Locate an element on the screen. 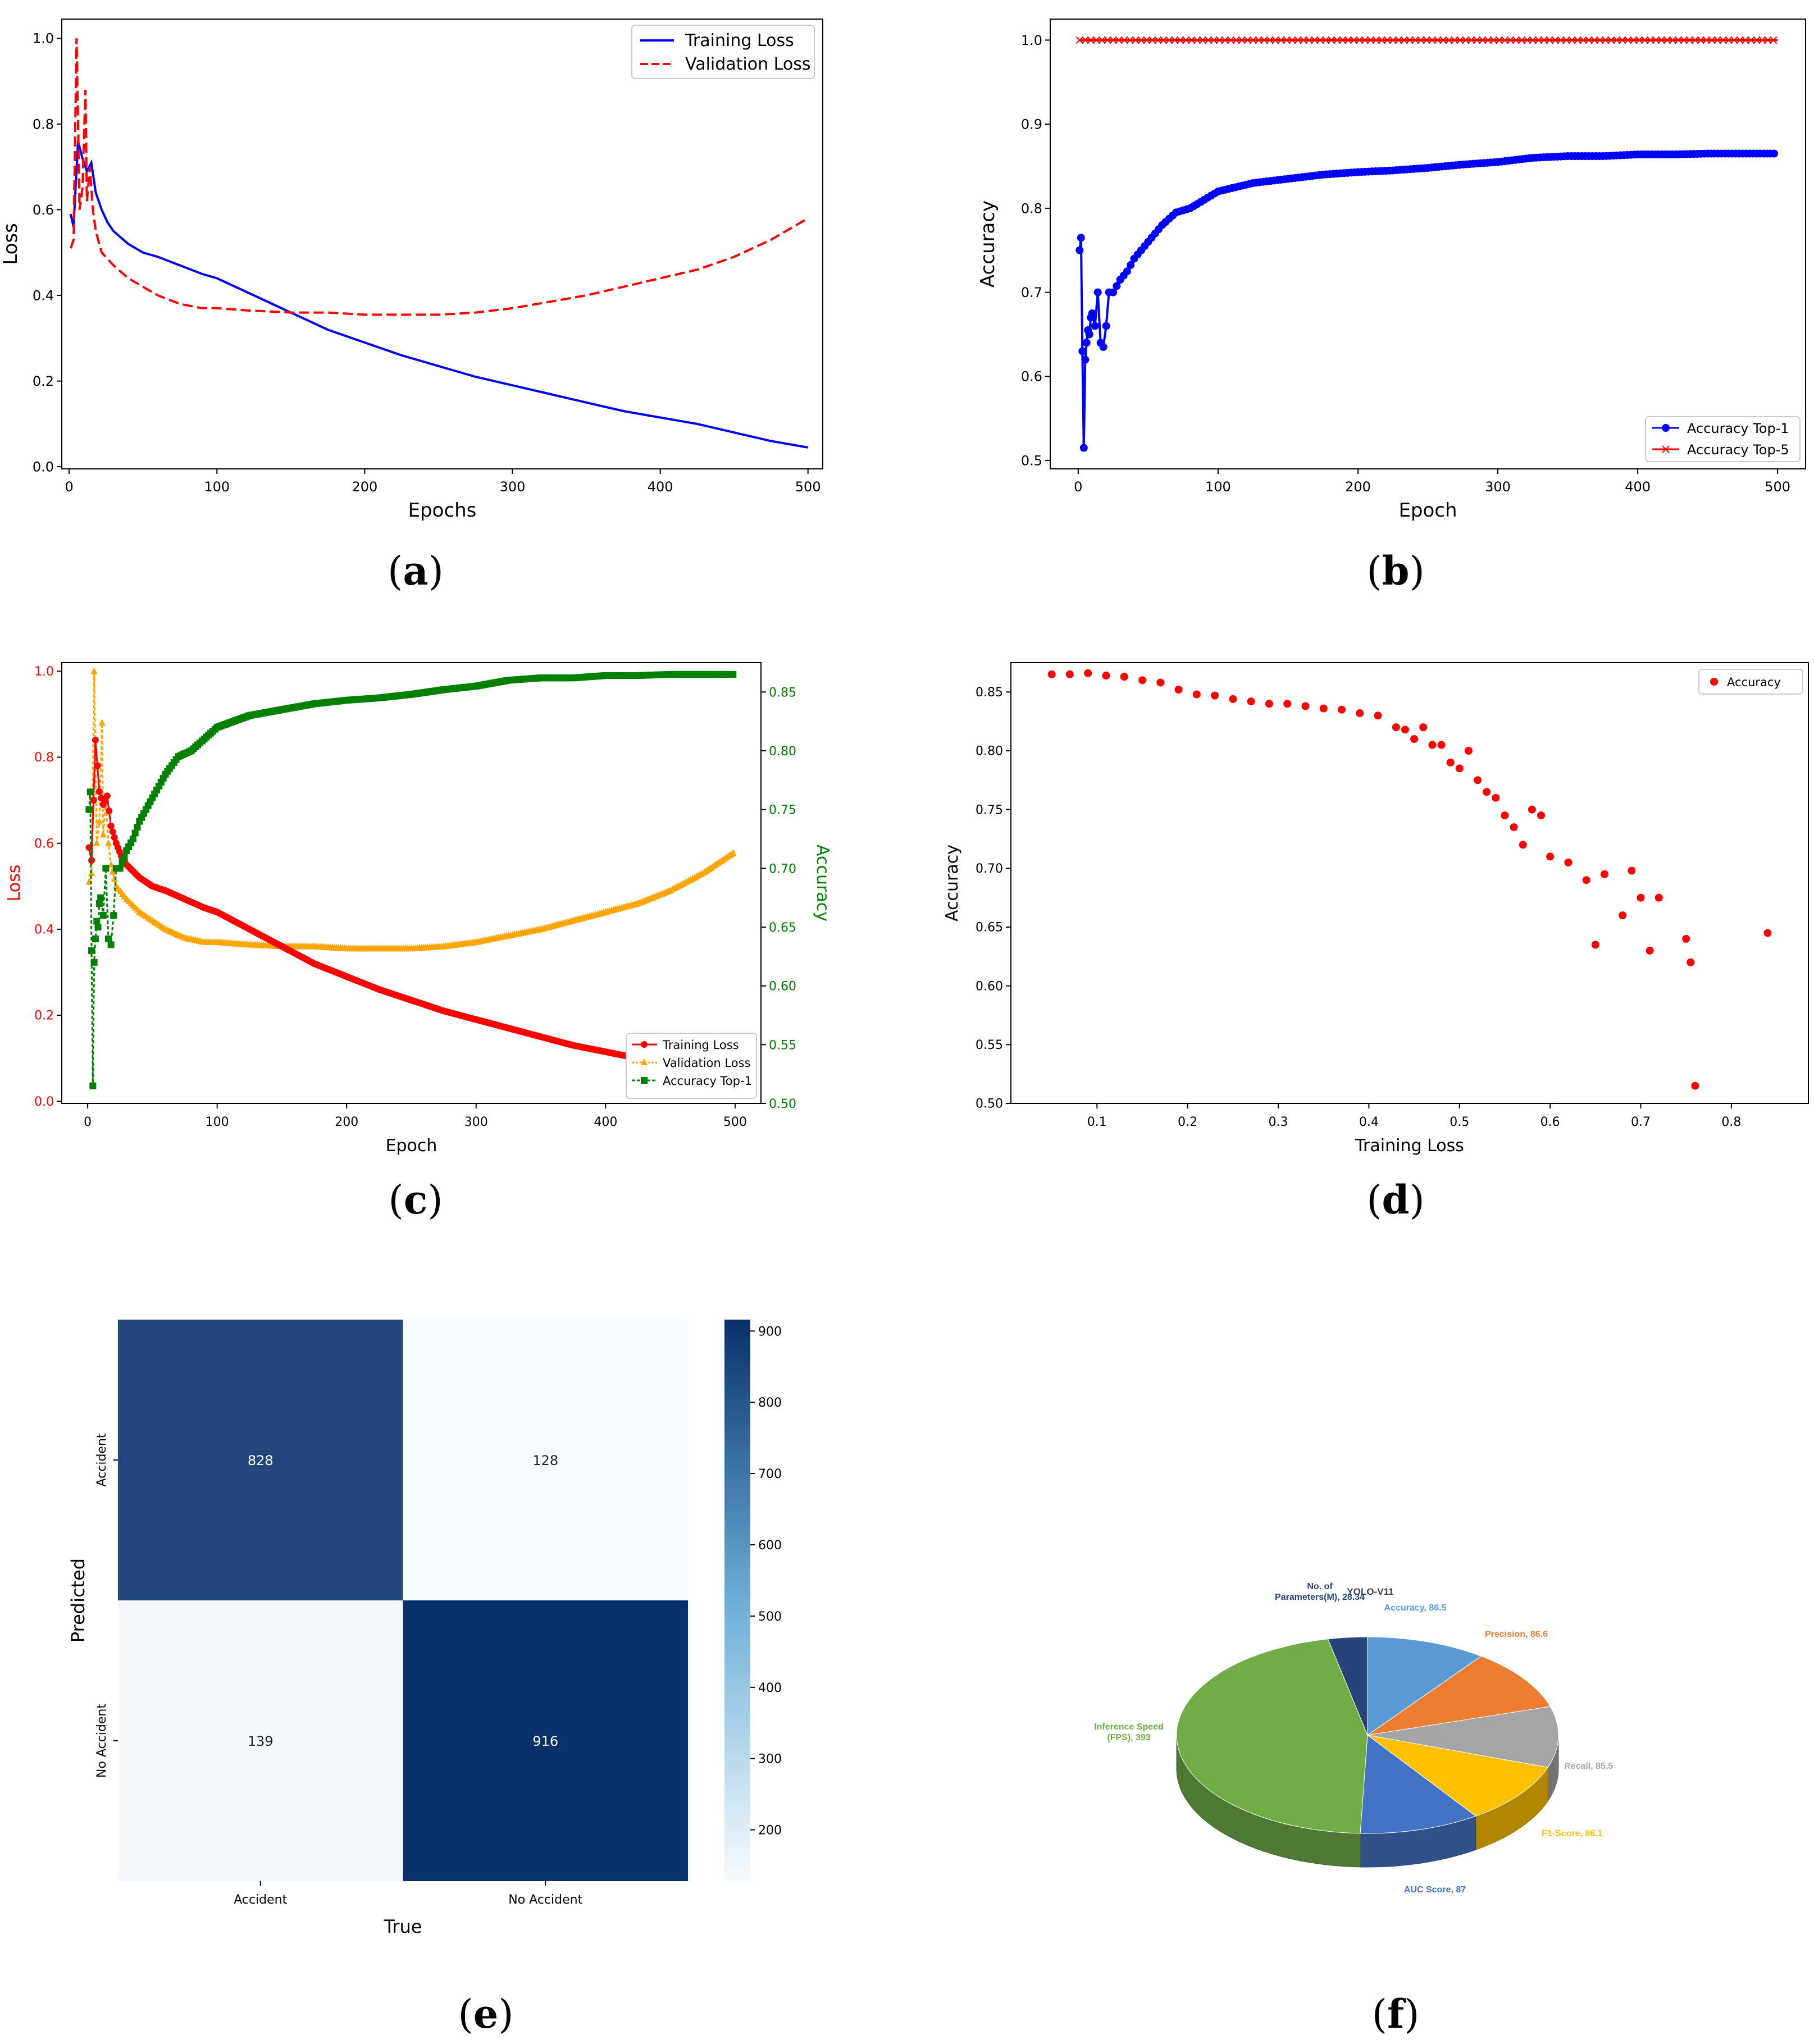 The image size is (1814, 2044). colorbar-tick-label: 600 is located at coordinates (770, 1546).